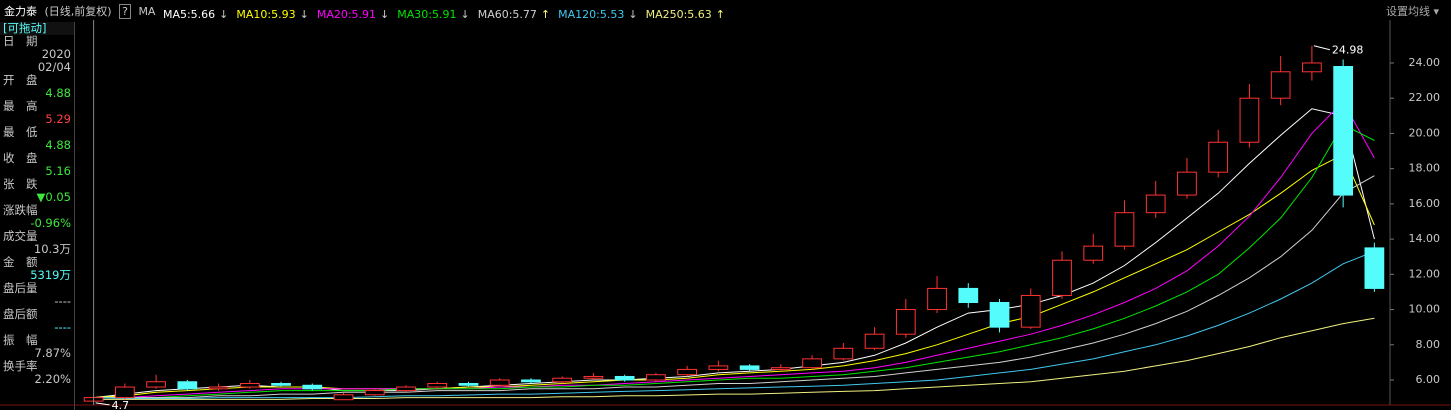 Image resolution: width=1451 pixels, height=410 pixels. Describe the element at coordinates (20, 106) in the screenshot. I see `info-label: 最 高` at that location.